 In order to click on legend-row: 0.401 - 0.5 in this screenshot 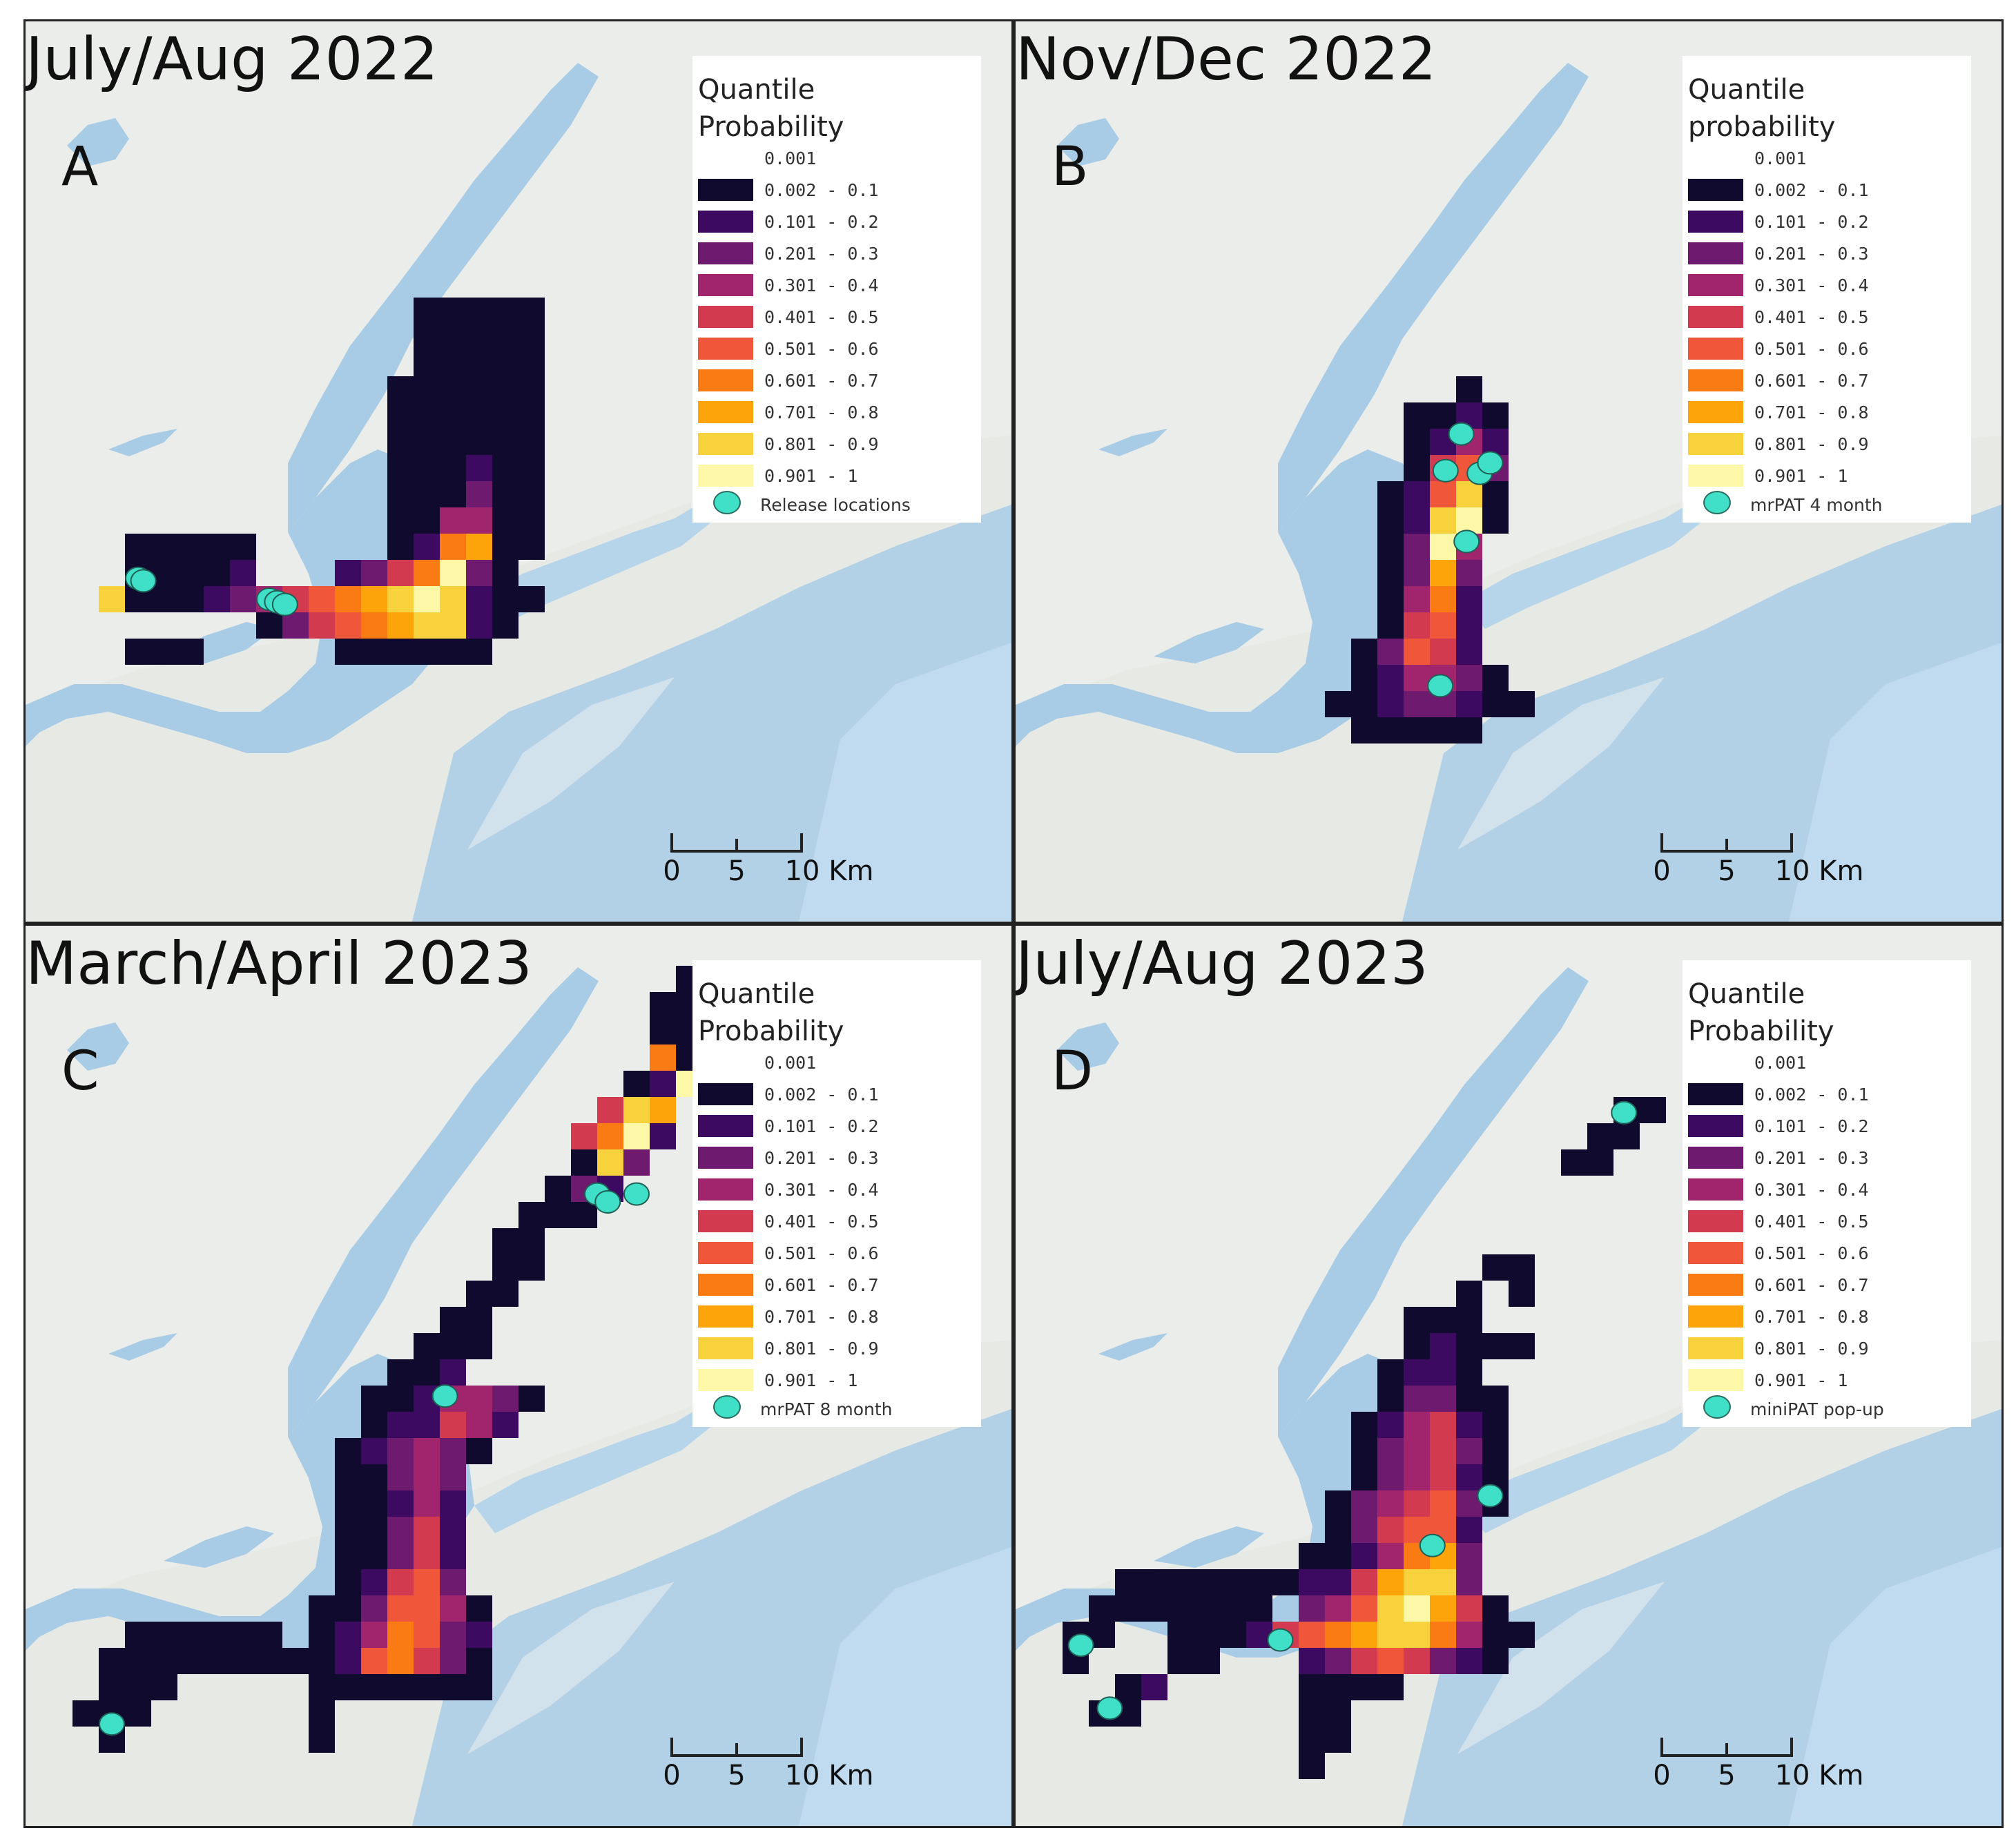, I will do `click(1826, 315)`.